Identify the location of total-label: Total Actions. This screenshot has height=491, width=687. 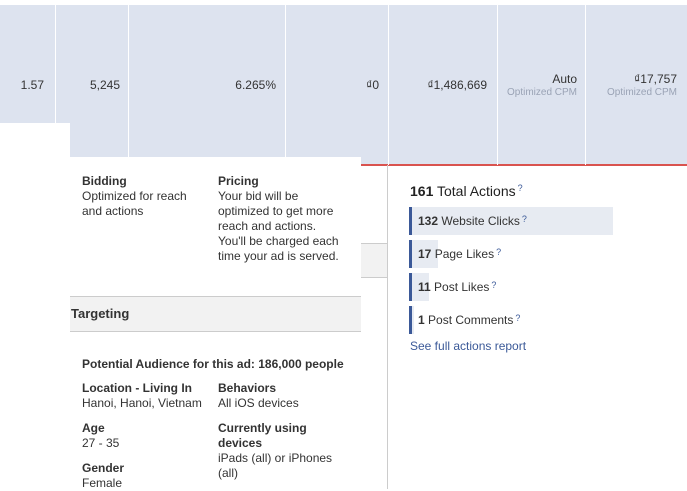
(476, 191).